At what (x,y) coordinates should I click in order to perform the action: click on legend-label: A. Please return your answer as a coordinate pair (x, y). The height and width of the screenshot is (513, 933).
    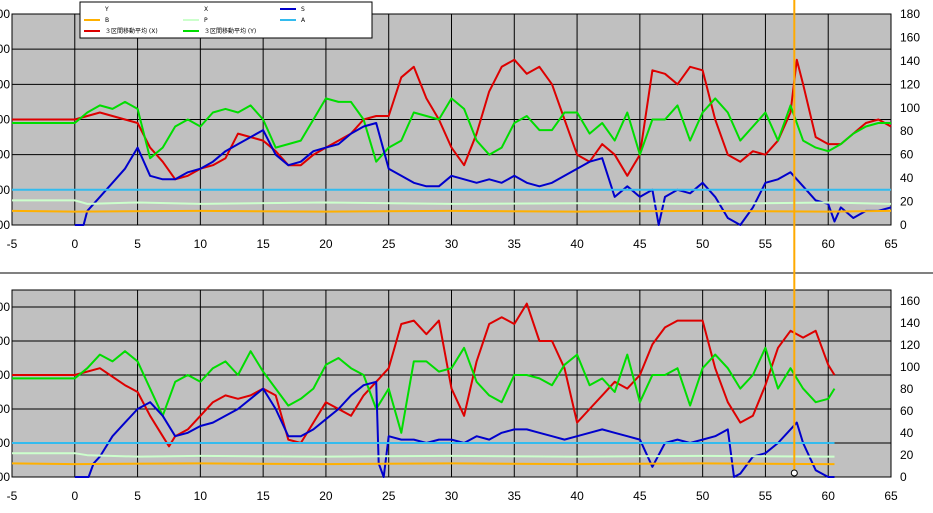
    Looking at the image, I should click on (303, 20).